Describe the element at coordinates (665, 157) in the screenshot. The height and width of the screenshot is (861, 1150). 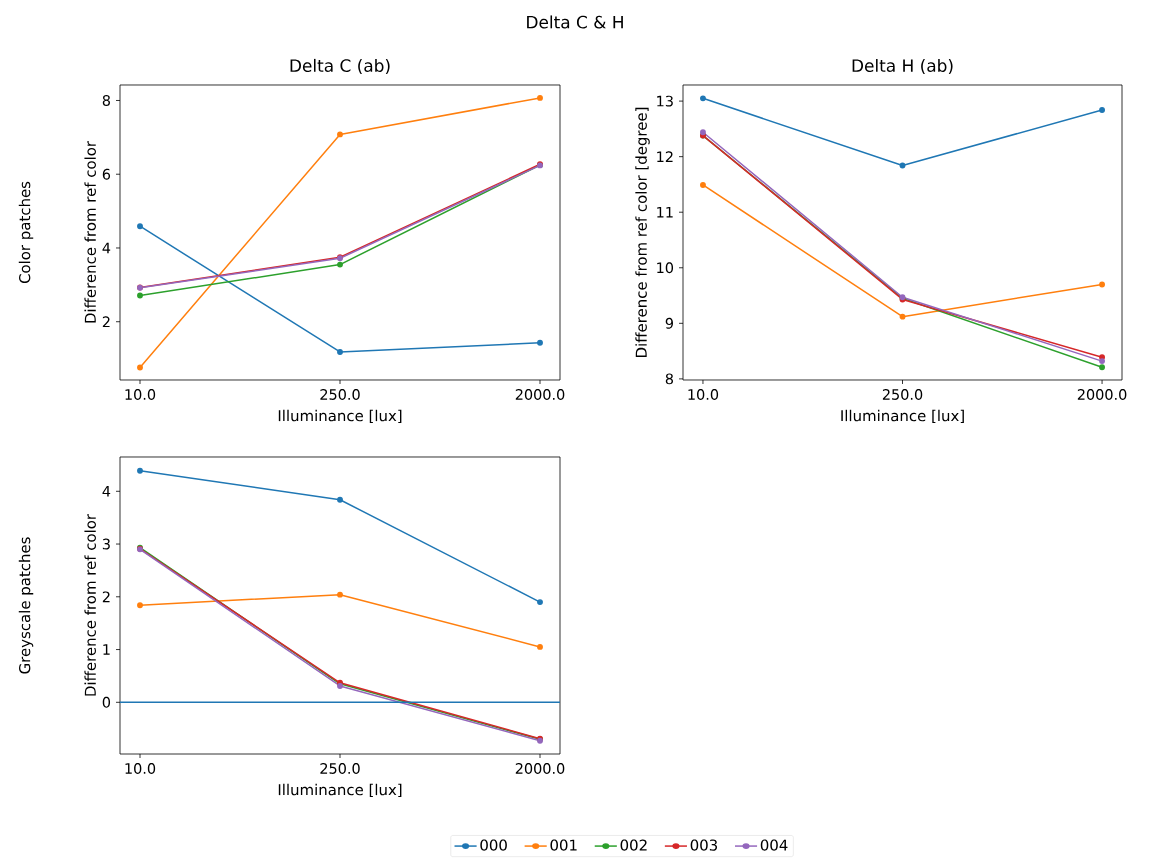
I see `y-tick-label: 12` at that location.